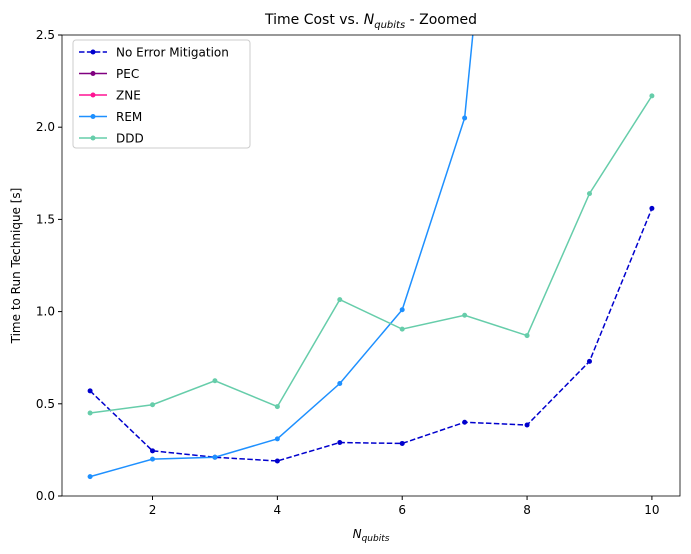  Describe the element at coordinates (376, 539) in the screenshot. I see `x-label-part: qubits` at that location.